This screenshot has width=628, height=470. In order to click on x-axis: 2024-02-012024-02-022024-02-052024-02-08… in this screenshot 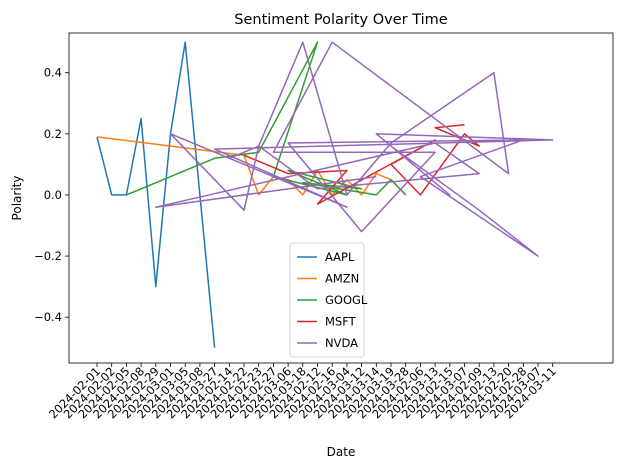, I will do `click(302, 392)`.